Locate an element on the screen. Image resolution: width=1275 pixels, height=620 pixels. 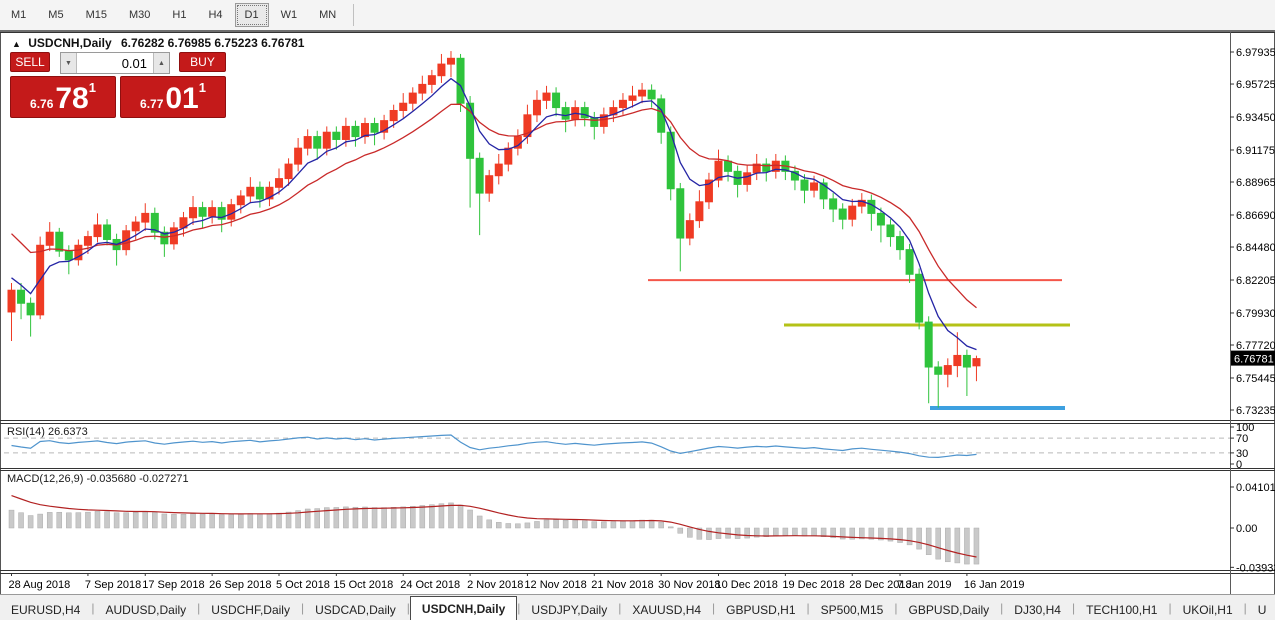
svg-text: 6.79930 is located at coordinates (1255, 314).